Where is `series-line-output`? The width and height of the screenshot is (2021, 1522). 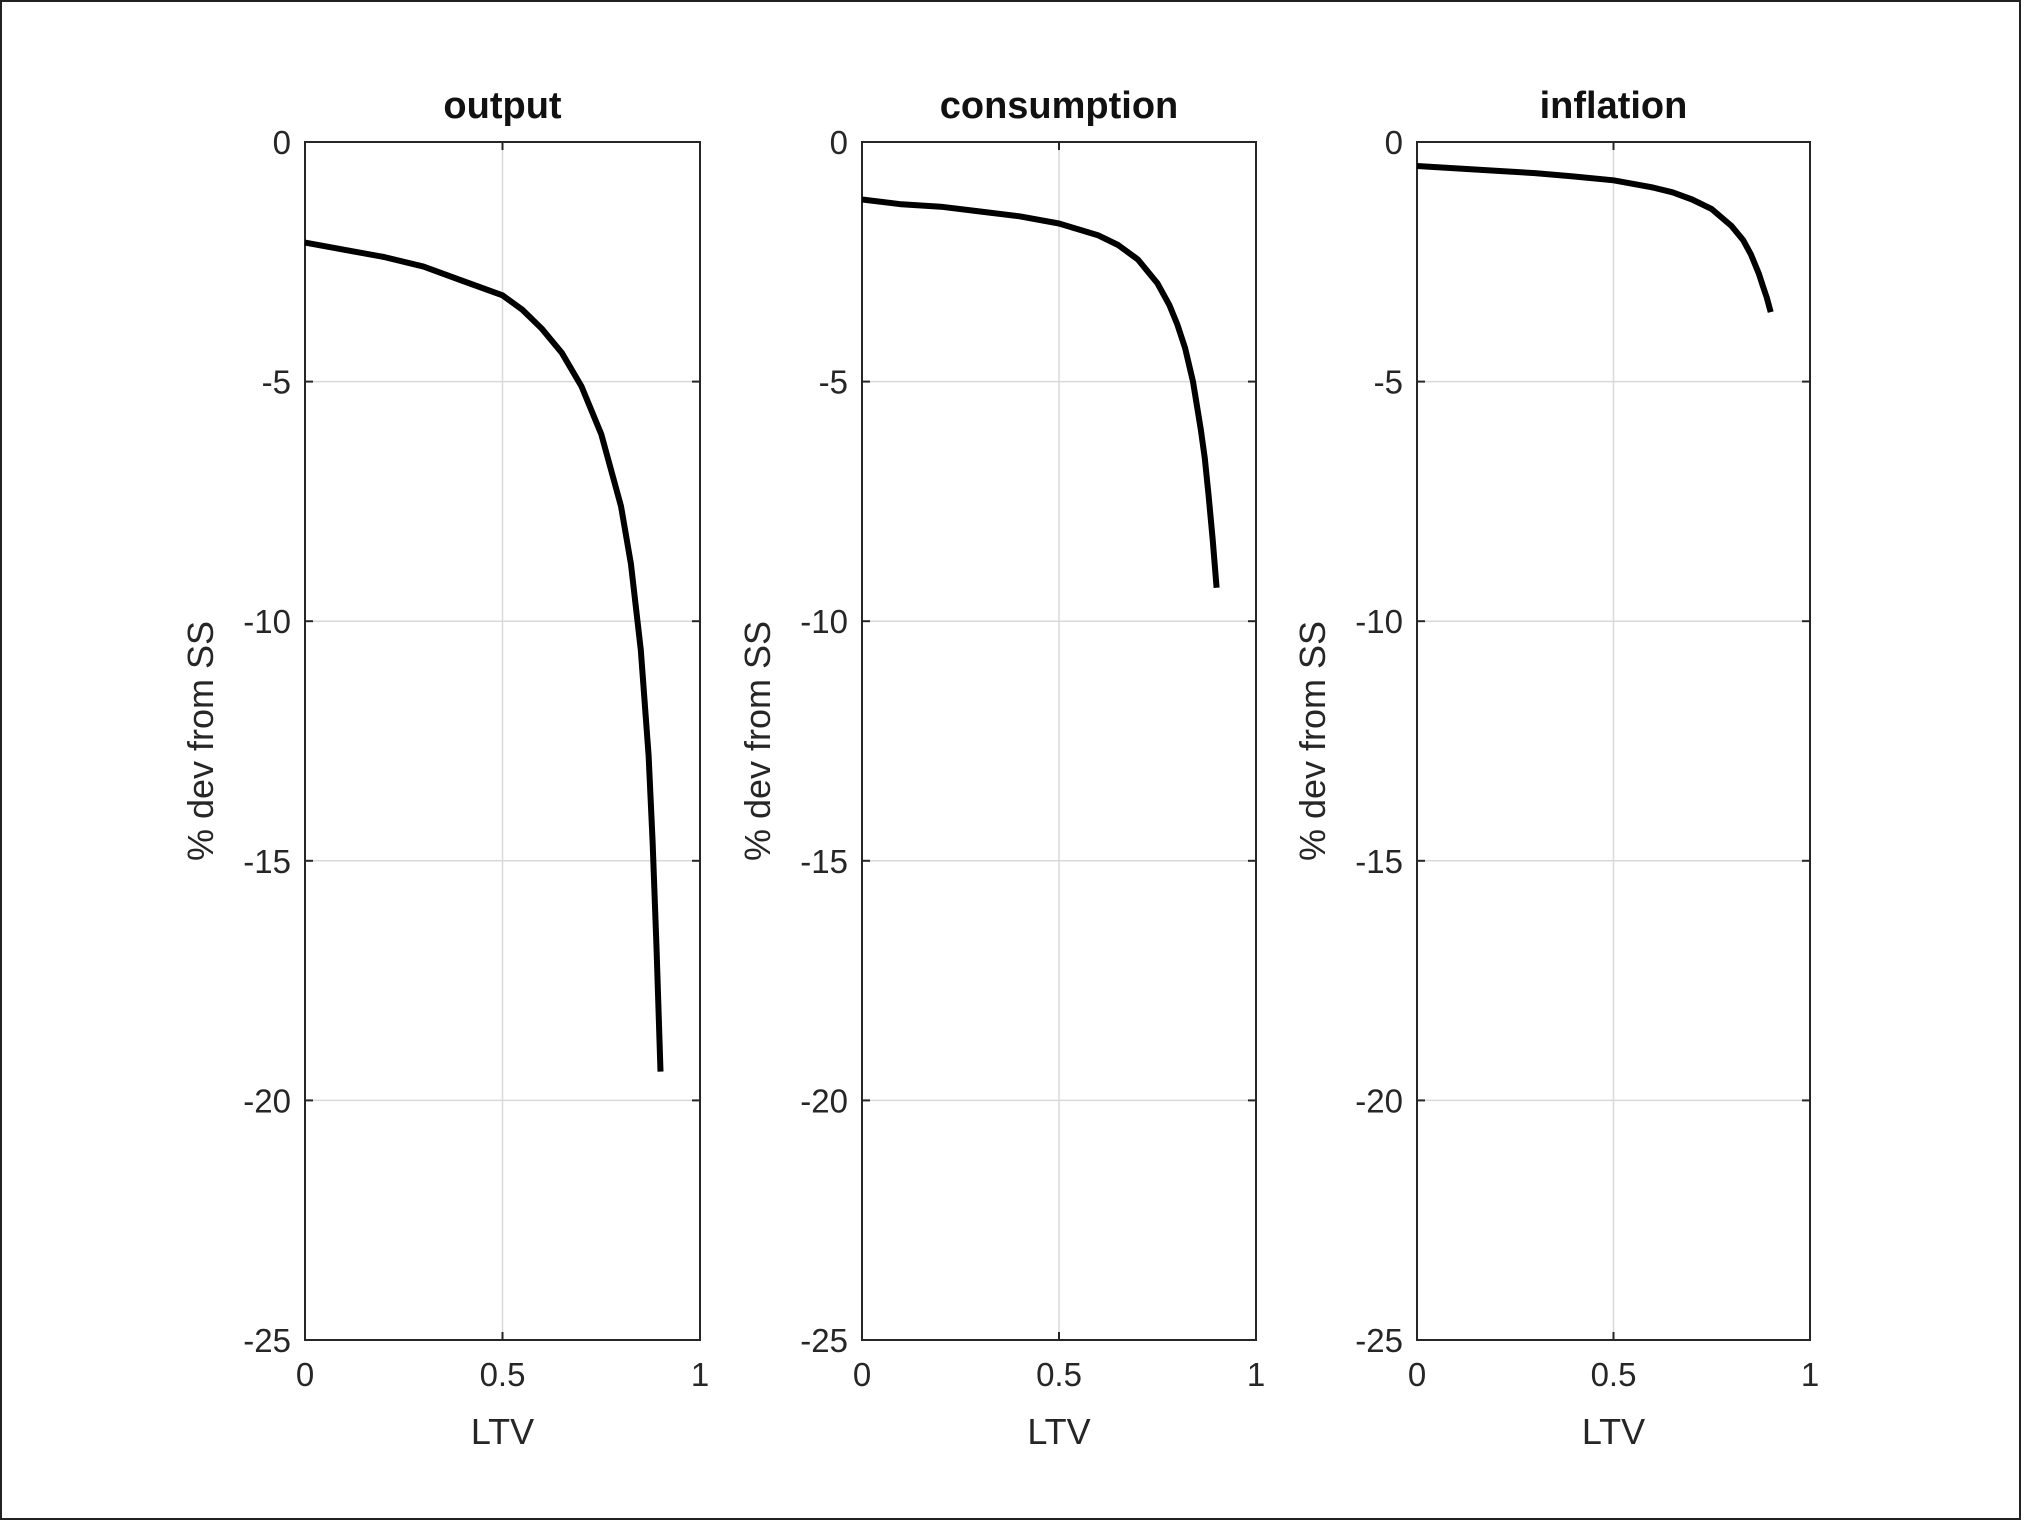 series-line-output is located at coordinates (484, 655).